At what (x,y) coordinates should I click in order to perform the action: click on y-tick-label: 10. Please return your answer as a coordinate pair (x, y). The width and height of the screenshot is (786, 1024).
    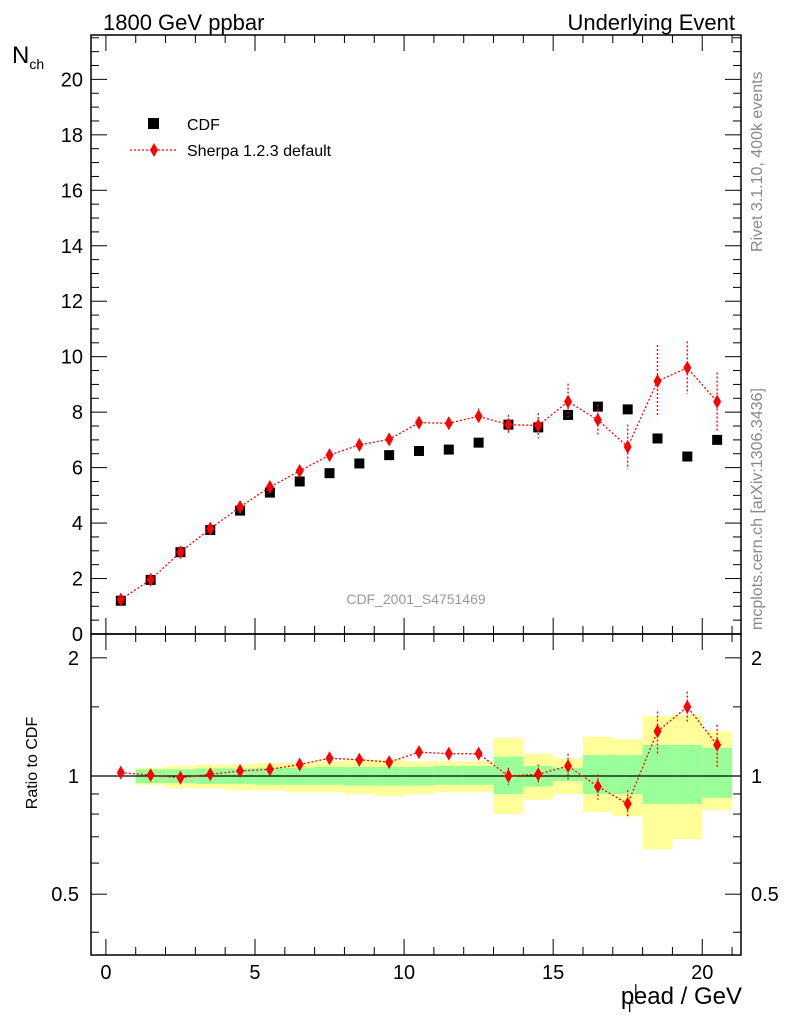
    Looking at the image, I should click on (72, 358).